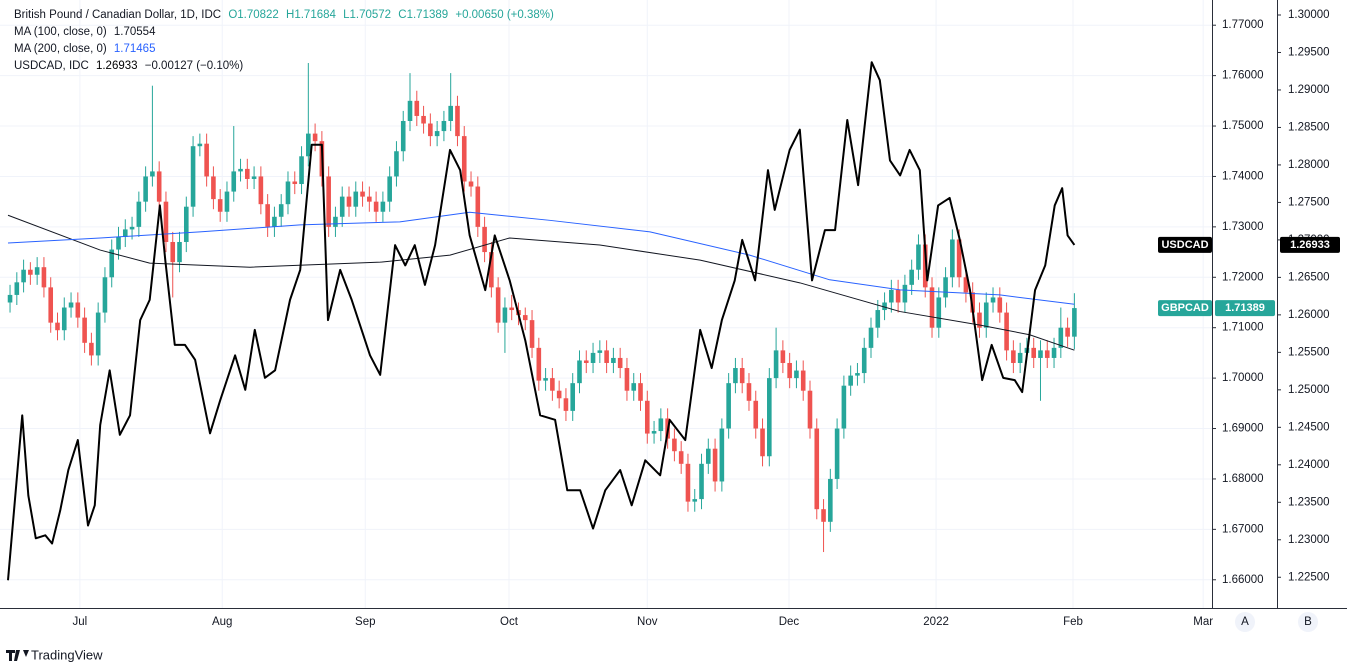 This screenshot has height=665, width=1347. Describe the element at coordinates (222, 622) in the screenshot. I see `x-tick-label: Aug` at that location.